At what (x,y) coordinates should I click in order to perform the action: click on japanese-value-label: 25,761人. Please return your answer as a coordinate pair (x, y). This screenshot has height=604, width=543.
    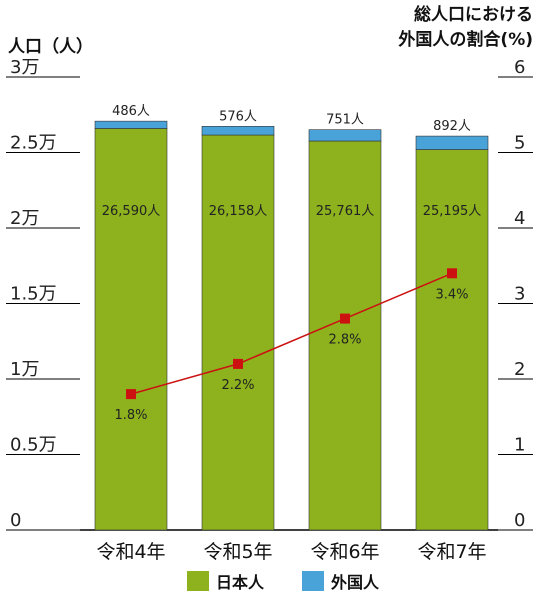
    Looking at the image, I should click on (345, 211).